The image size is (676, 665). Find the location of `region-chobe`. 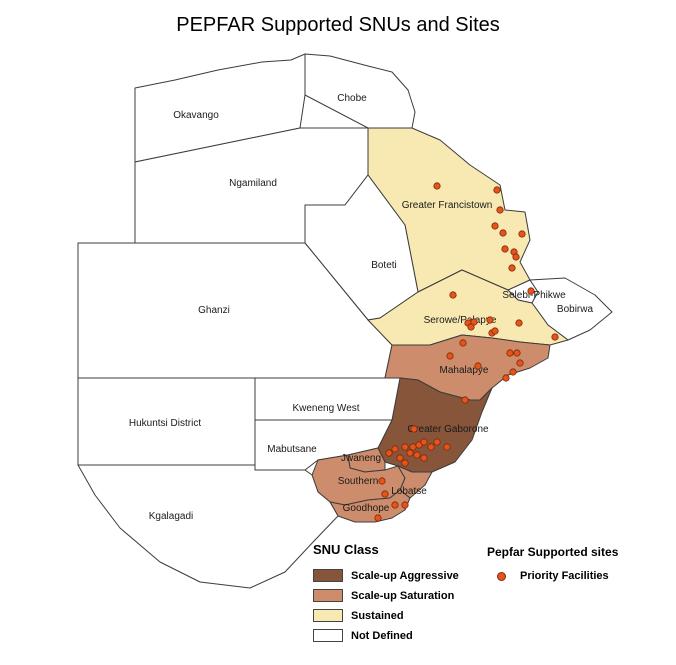

region-chobe is located at coordinates (360, 91).